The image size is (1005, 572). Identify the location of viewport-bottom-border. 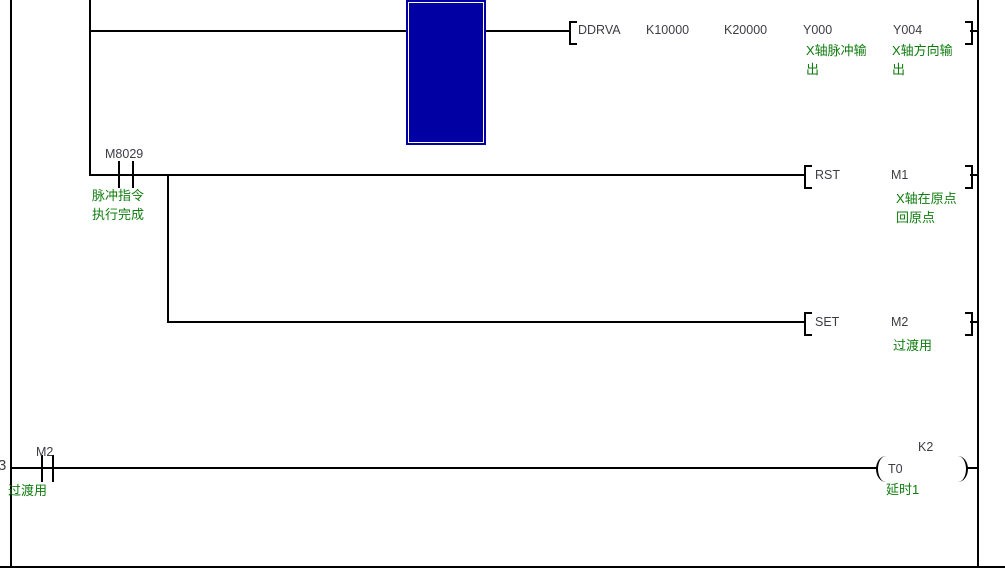
(502, 567).